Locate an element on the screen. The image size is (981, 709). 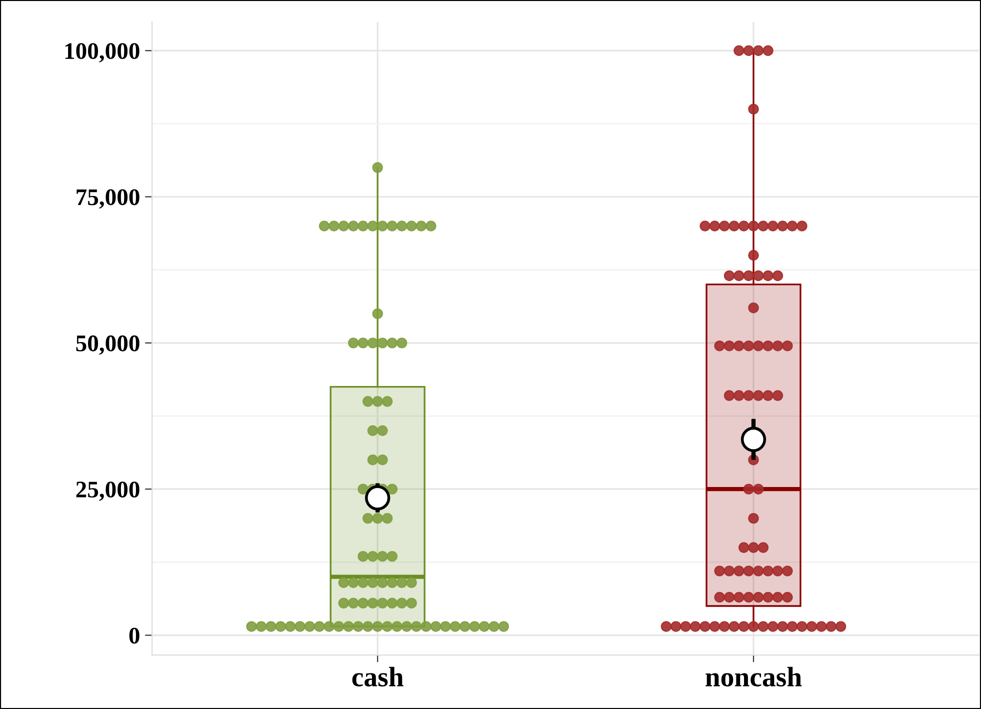
y-tick-label: 50,000 is located at coordinates (108, 345).